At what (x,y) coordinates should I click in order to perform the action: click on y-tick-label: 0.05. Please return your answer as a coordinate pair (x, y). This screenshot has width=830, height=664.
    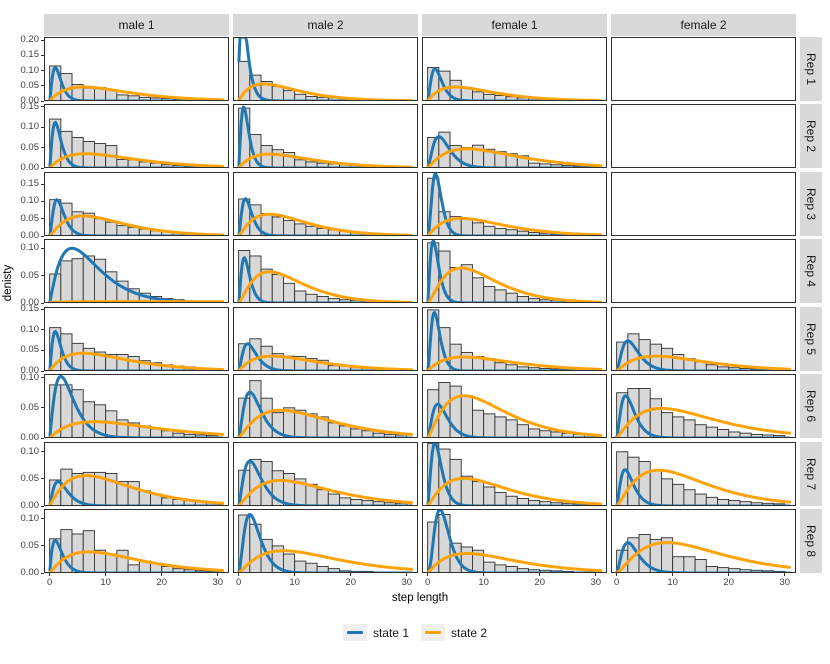
    Looking at the image, I should click on (30, 350).